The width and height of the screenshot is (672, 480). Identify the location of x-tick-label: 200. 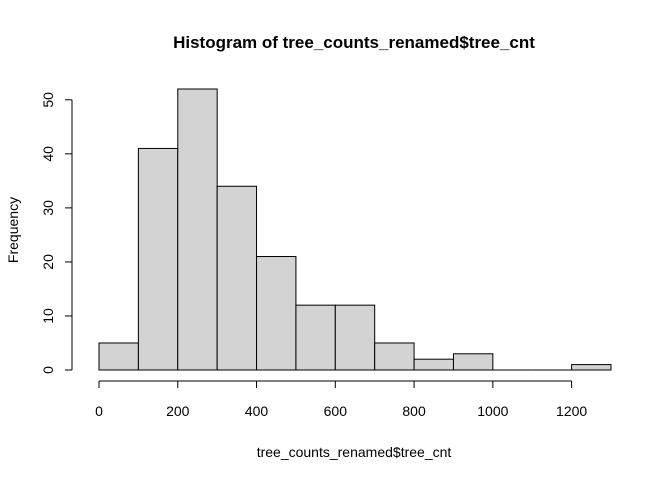
(178, 411).